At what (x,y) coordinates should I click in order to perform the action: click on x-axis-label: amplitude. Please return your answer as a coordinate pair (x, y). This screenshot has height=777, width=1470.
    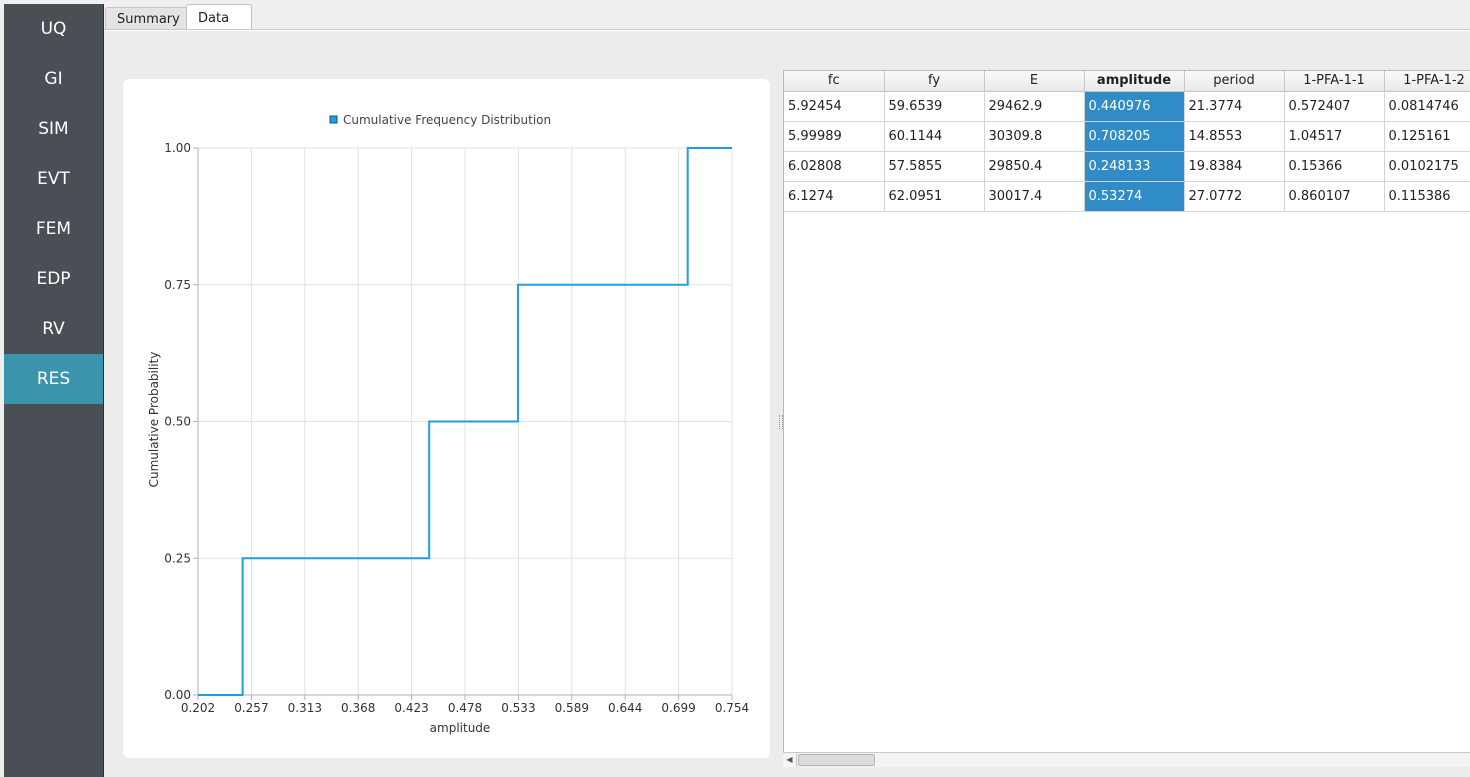
    Looking at the image, I should click on (460, 728).